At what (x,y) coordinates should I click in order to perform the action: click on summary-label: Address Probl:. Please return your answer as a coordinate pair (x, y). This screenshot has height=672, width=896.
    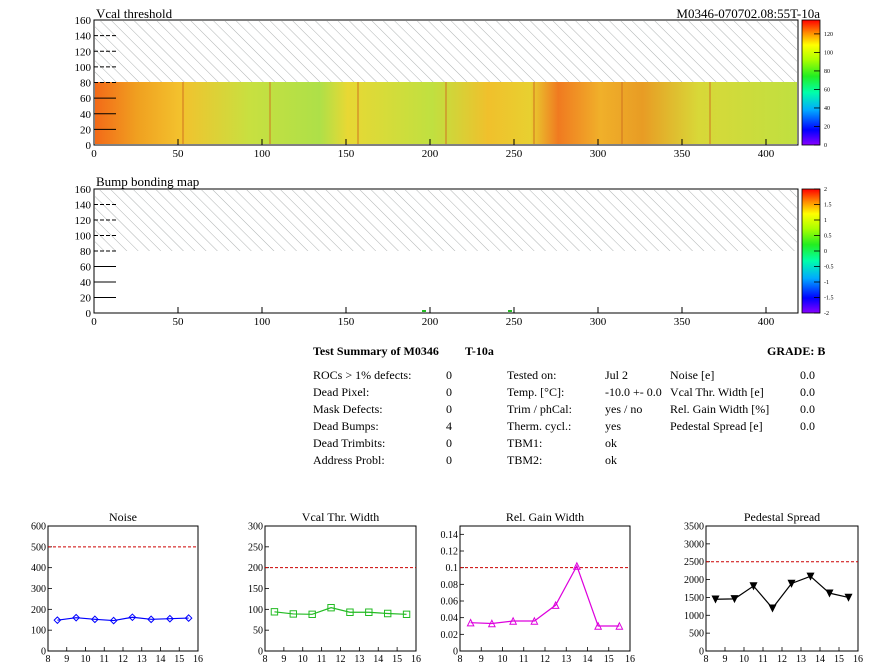
    Looking at the image, I should click on (349, 460).